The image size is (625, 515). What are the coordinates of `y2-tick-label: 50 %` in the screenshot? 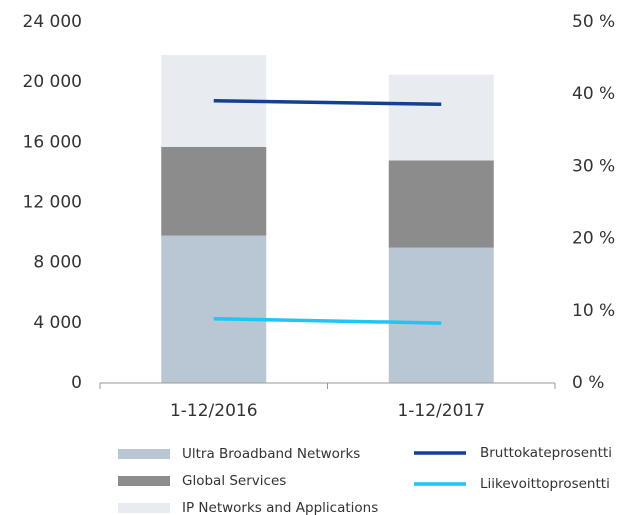 It's located at (593, 22).